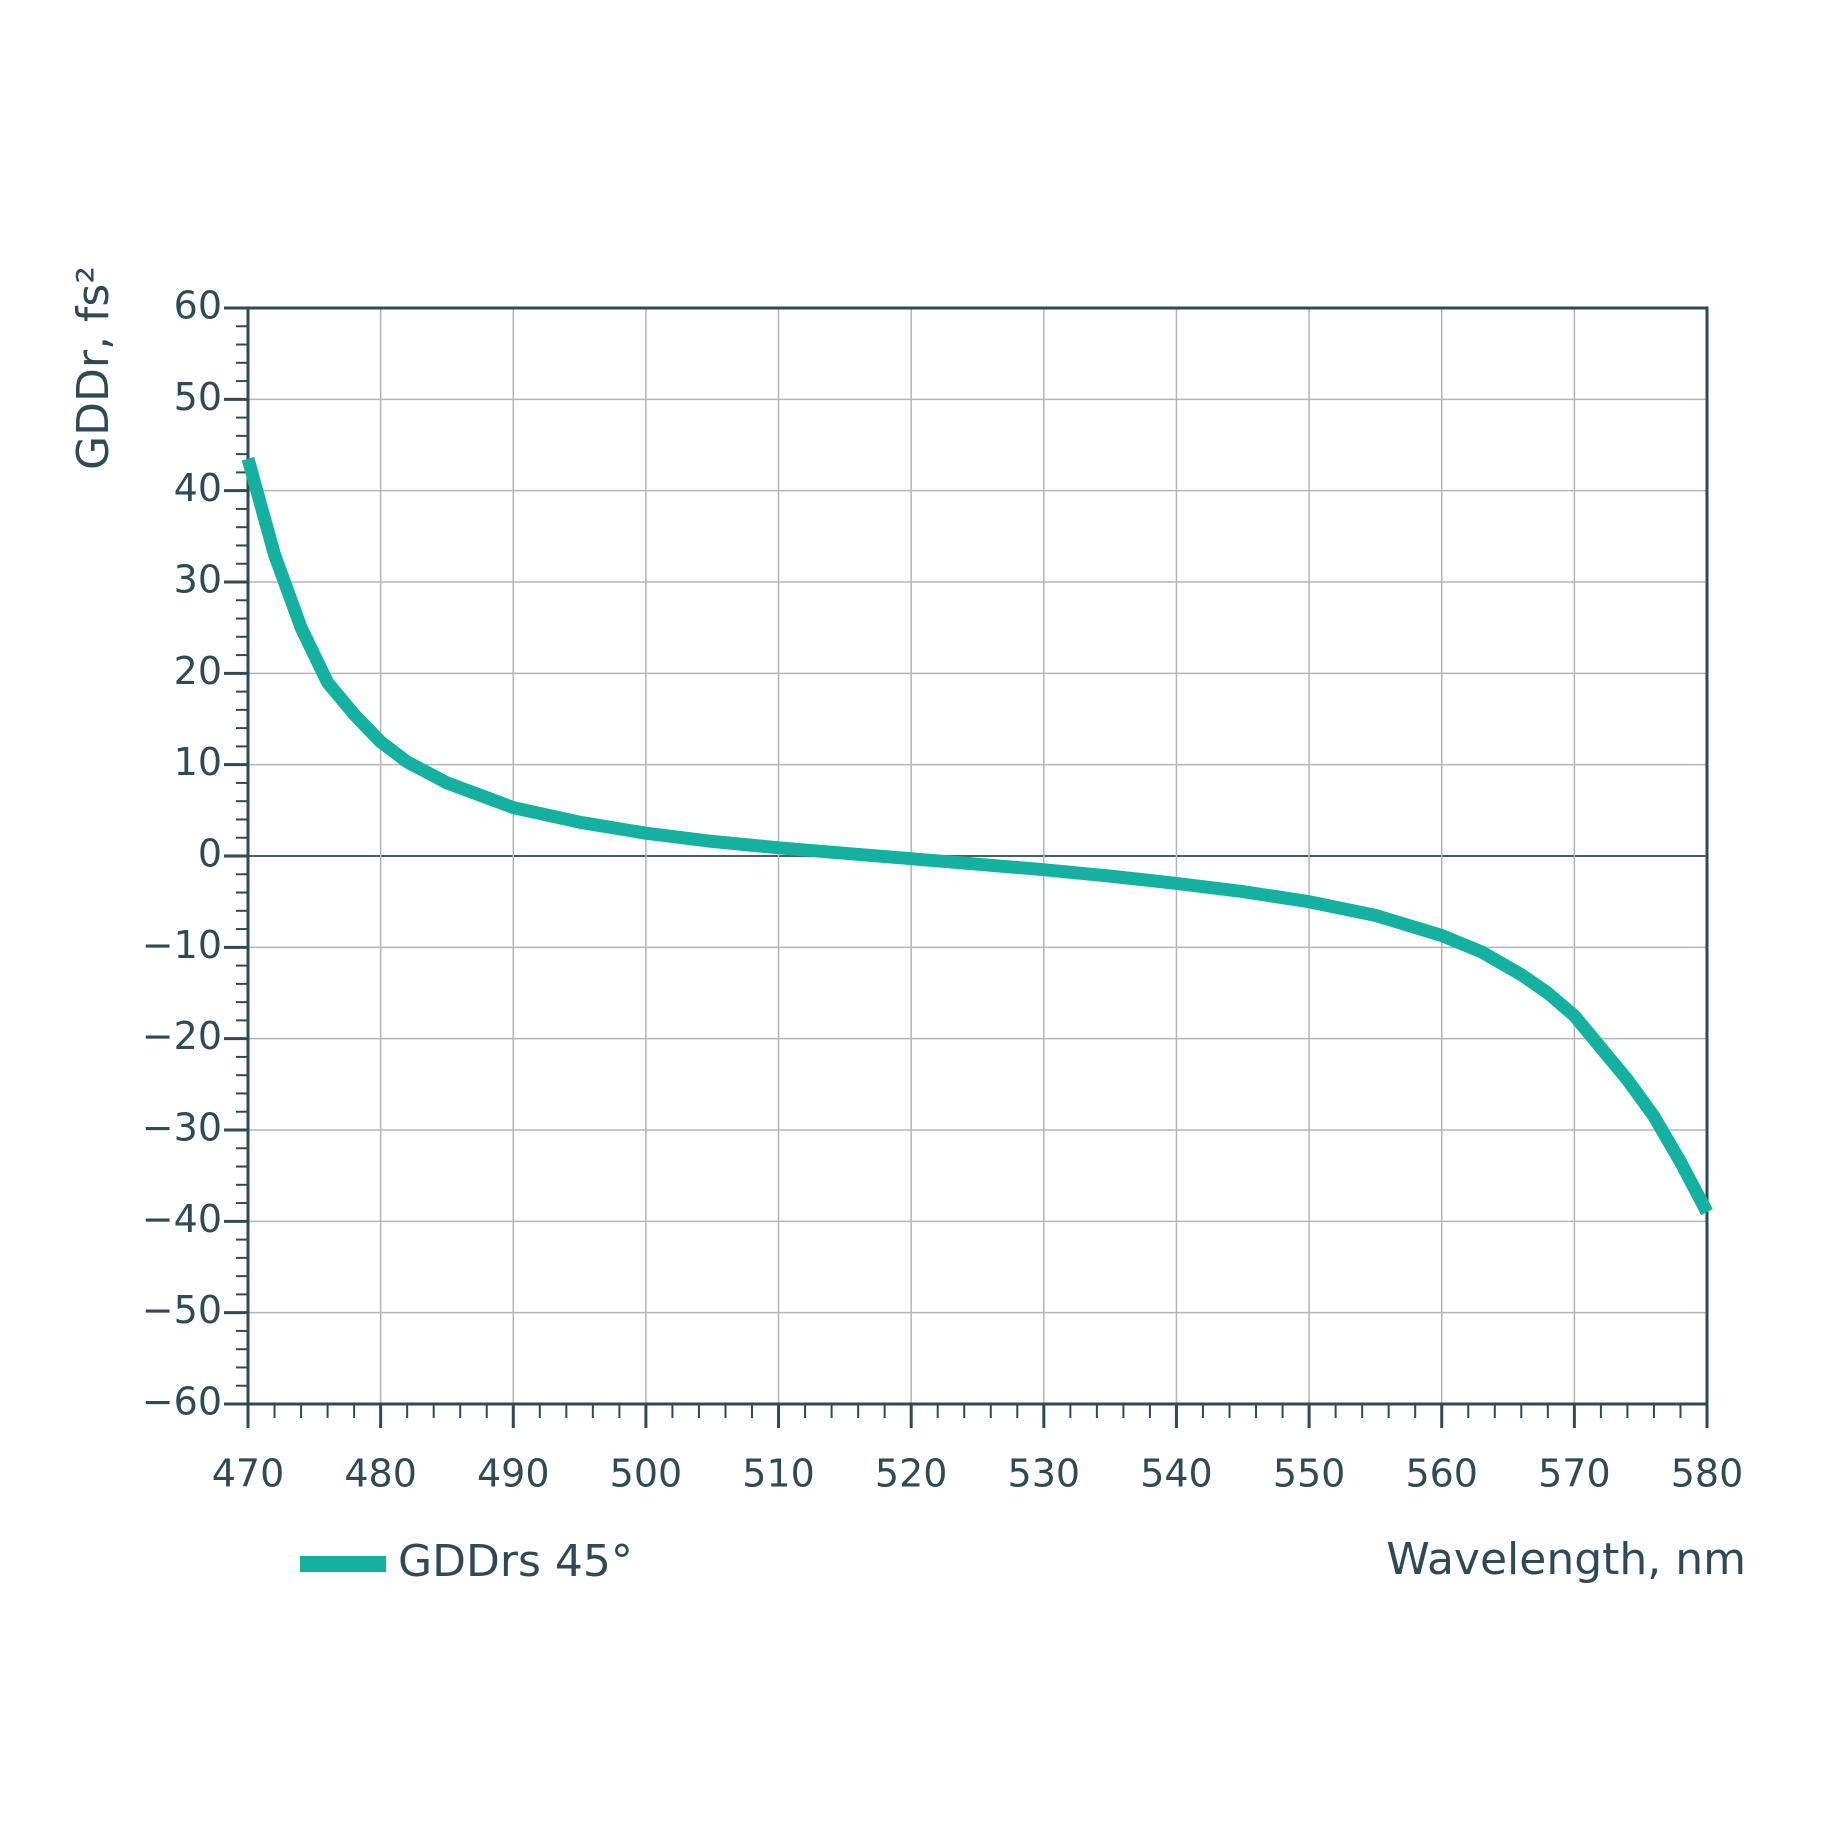  Describe the element at coordinates (182, 1219) in the screenshot. I see `y-tick-label: −40` at that location.